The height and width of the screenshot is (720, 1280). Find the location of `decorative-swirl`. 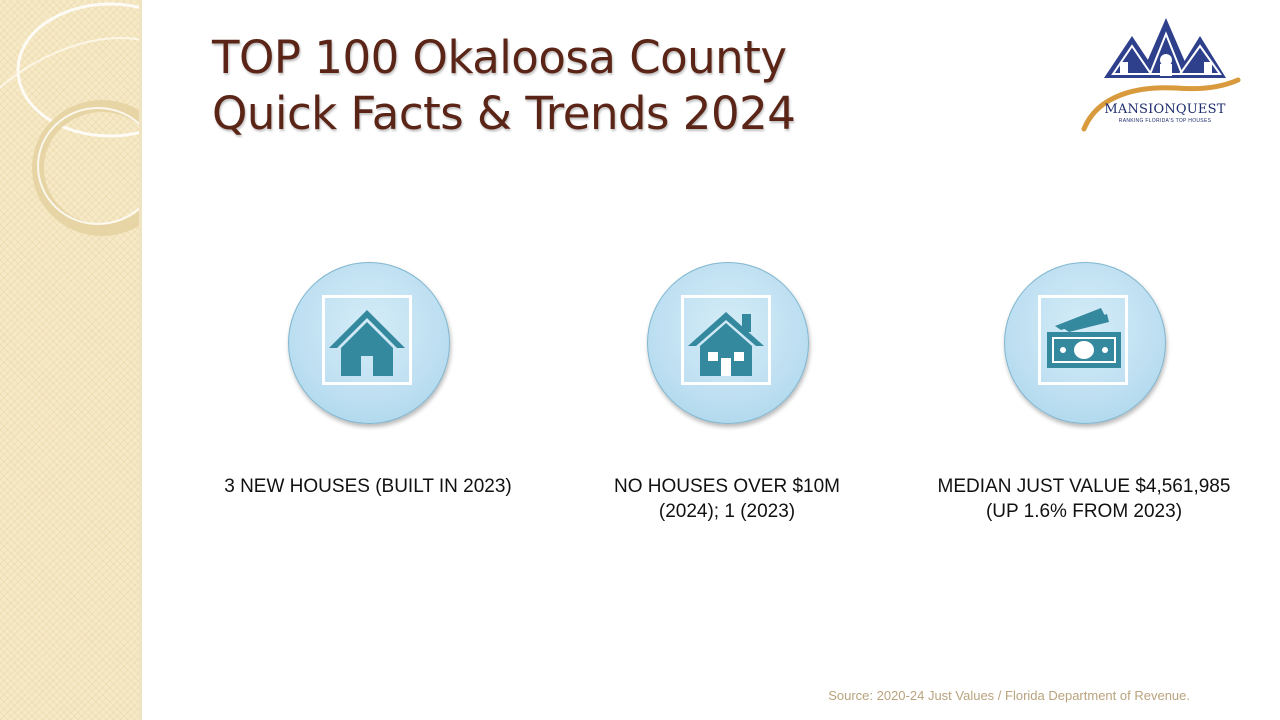

decorative-swirl is located at coordinates (71, 119).